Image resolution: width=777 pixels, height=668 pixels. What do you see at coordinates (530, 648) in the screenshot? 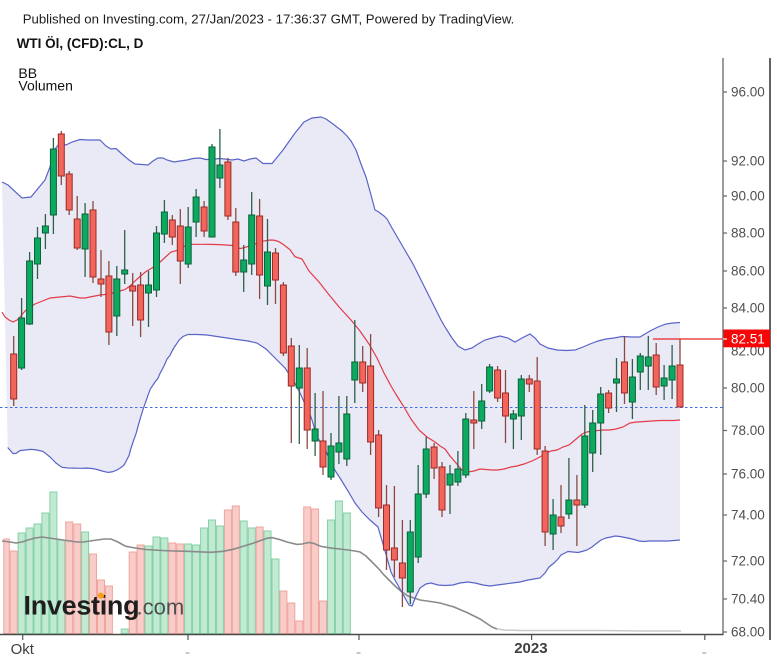
I see `svg-text: 2023` at bounding box center [530, 648].